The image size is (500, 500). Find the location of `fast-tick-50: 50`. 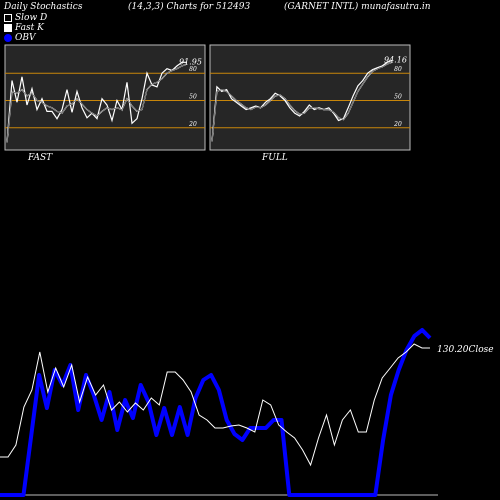

fast-tick-50: 50 is located at coordinates (193, 97).